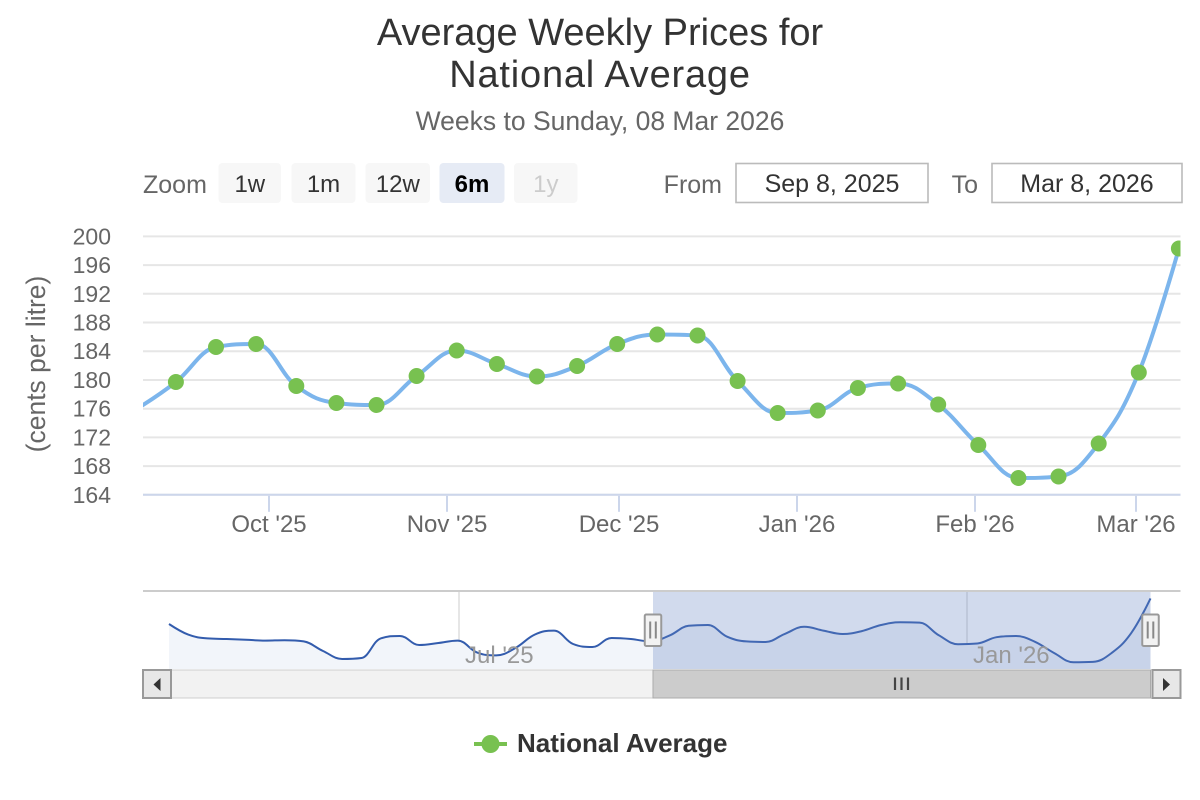 The width and height of the screenshot is (1200, 800). Describe the element at coordinates (175, 185) in the screenshot. I see `svg-text: Zoom` at that location.